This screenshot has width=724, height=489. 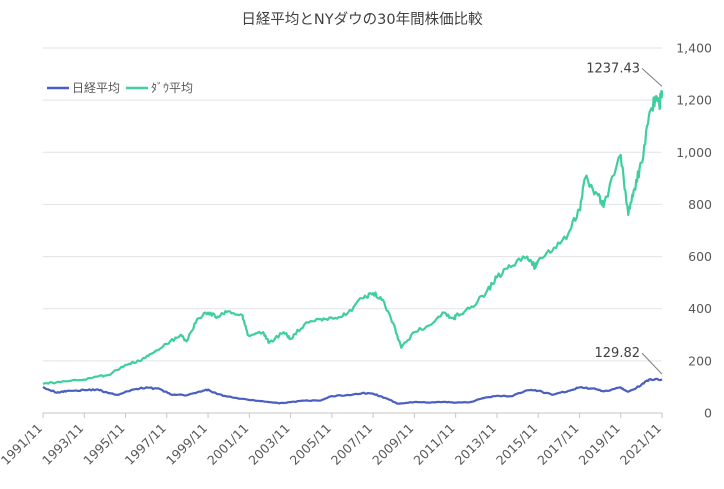 I want to click on x-tick-label: 2011/11, so click(x=433, y=444).